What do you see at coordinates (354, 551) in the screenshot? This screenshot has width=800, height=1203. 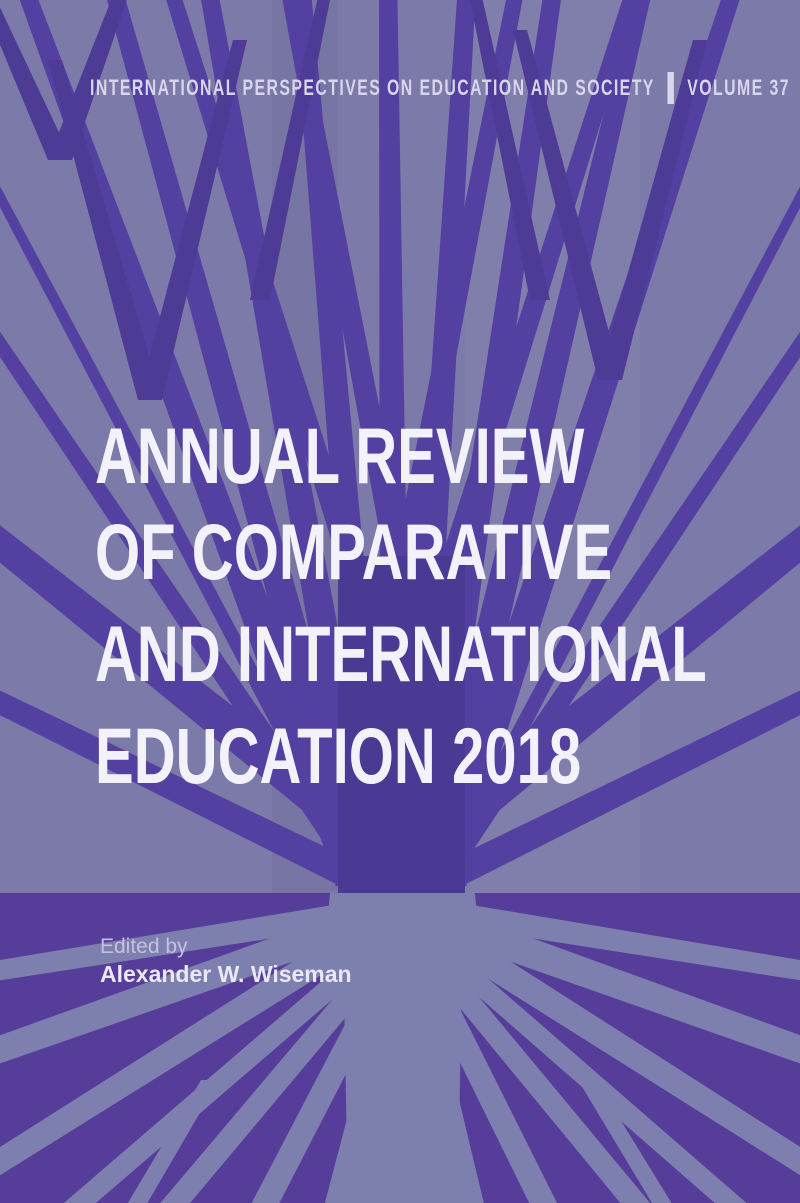 I see `title-line-2: OF COMPARATIVE` at bounding box center [354, 551].